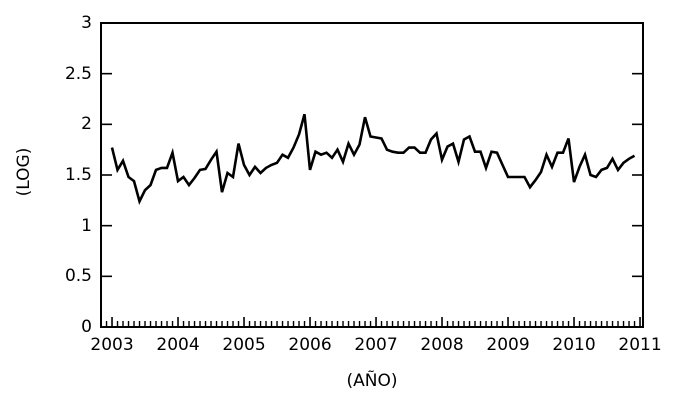 The width and height of the screenshot is (680, 400). I want to click on x-tick-label: 2004, so click(178, 345).